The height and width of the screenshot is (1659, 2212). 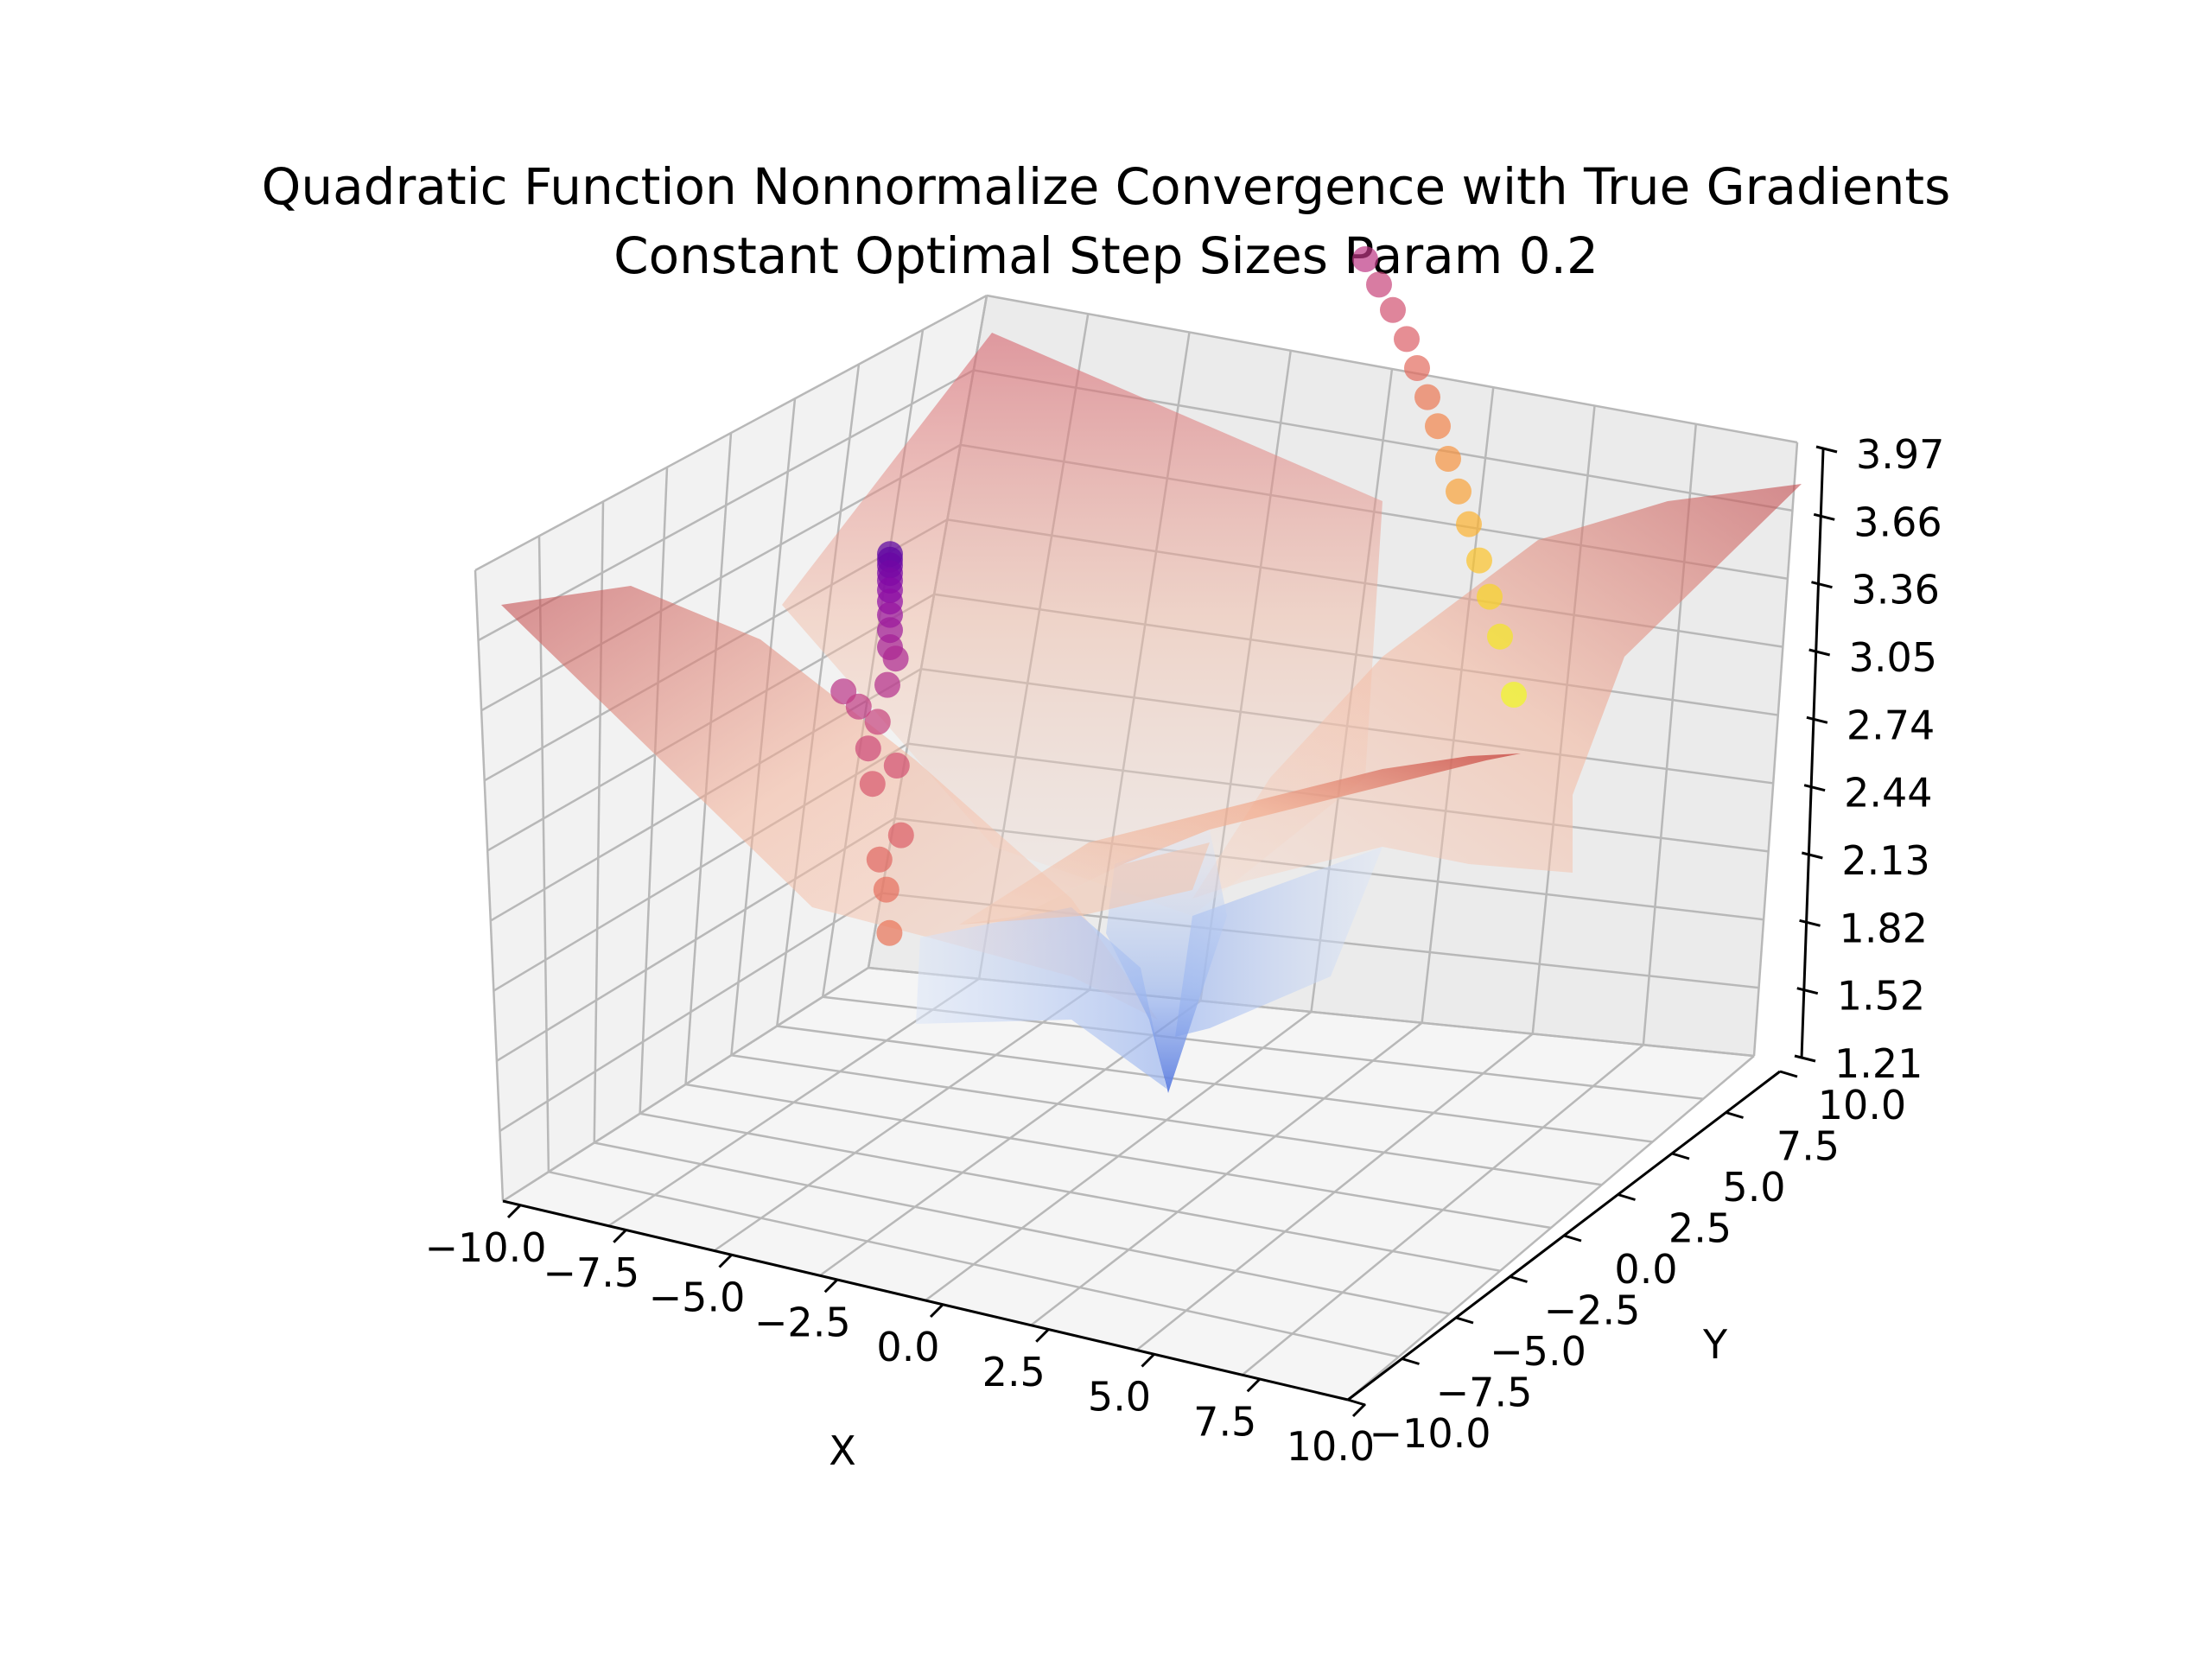 What do you see at coordinates (1082, 624) in the screenshot?
I see `surface-back-wing` at bounding box center [1082, 624].